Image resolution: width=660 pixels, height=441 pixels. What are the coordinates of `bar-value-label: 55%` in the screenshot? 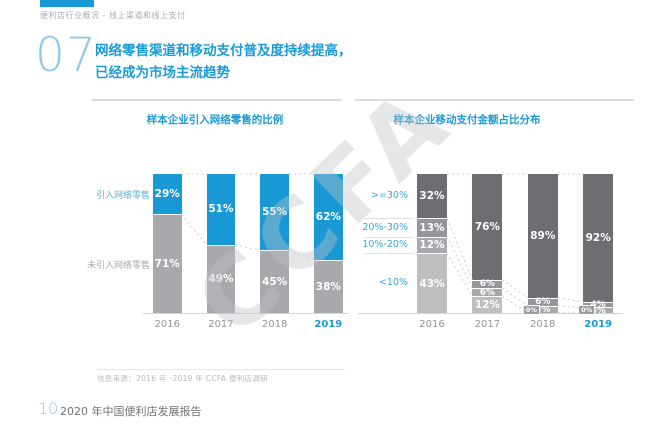 It's located at (275, 212).